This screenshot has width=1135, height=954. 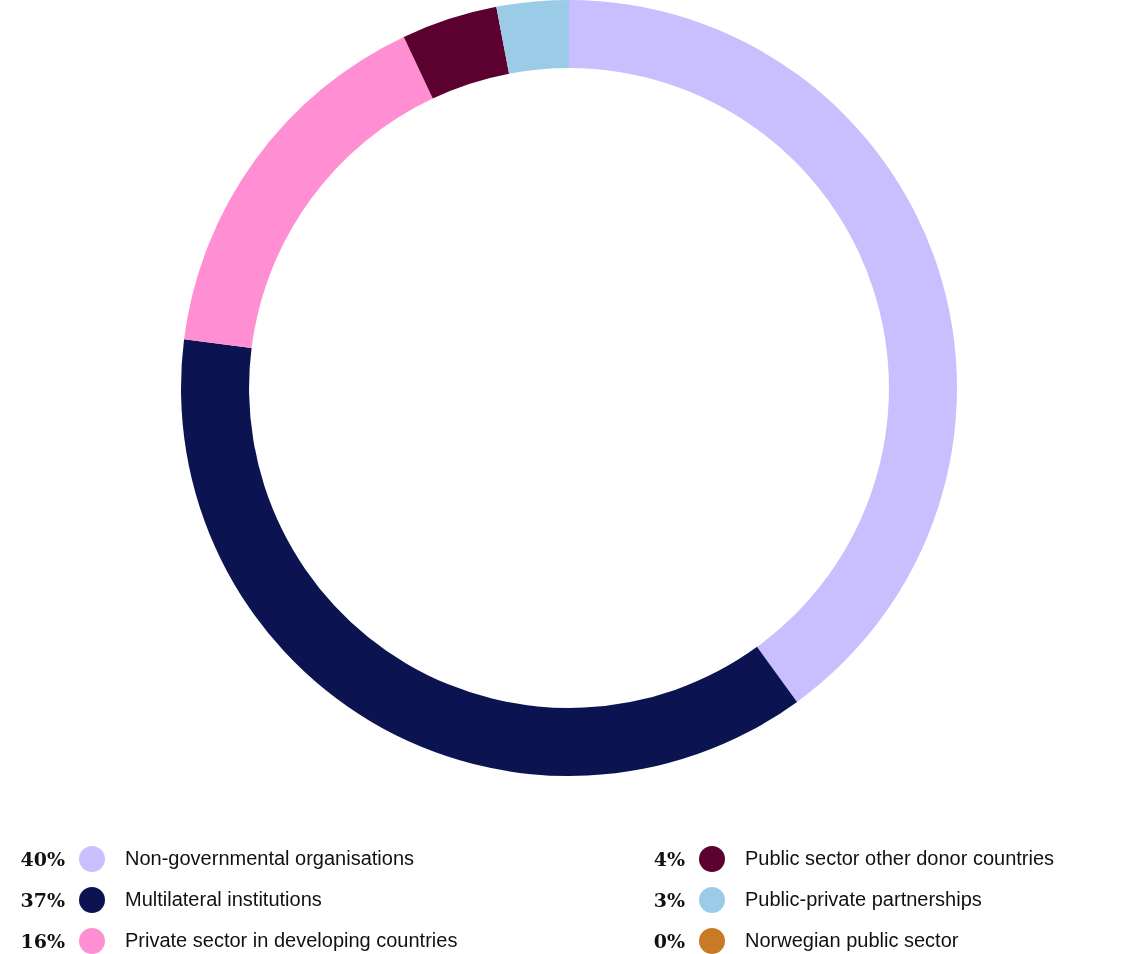 What do you see at coordinates (42, 940) in the screenshot?
I see `data-label: 16%` at bounding box center [42, 940].